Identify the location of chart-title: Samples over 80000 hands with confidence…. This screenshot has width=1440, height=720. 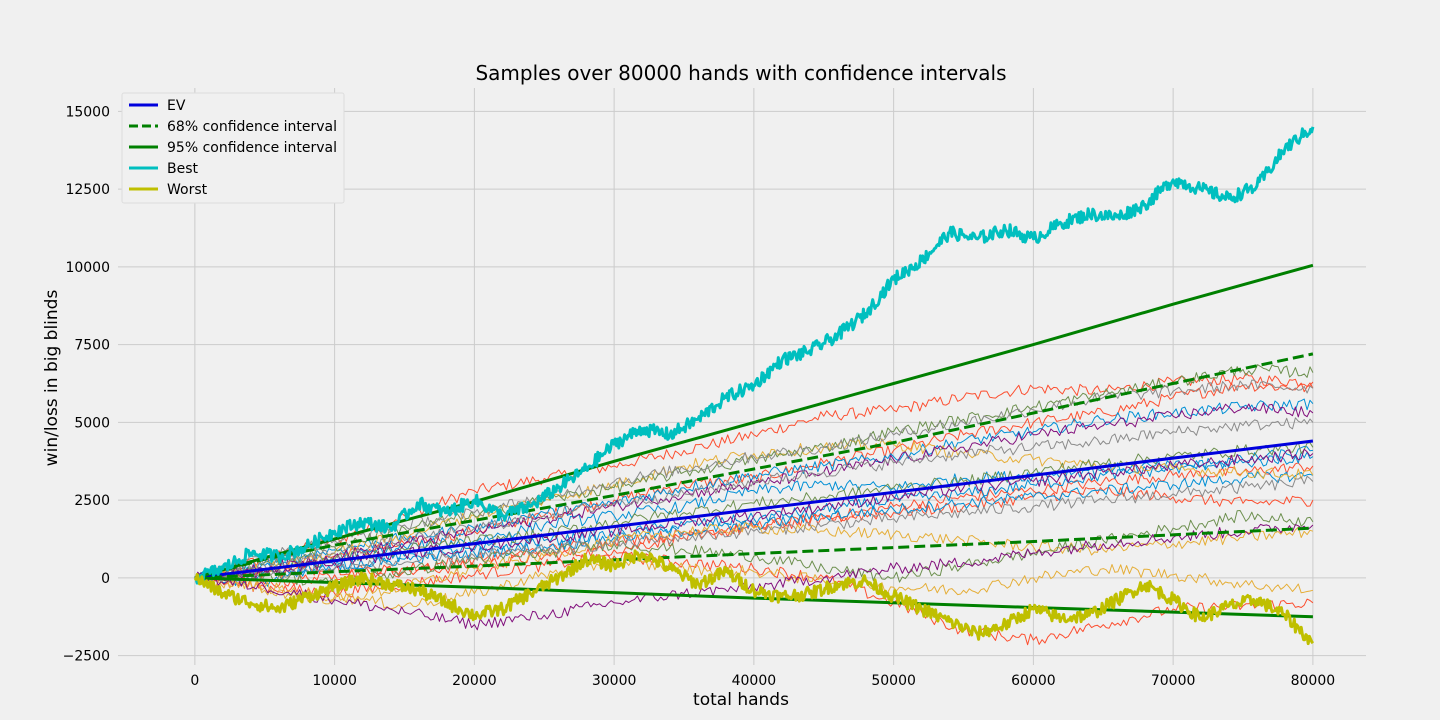
(740, 73).